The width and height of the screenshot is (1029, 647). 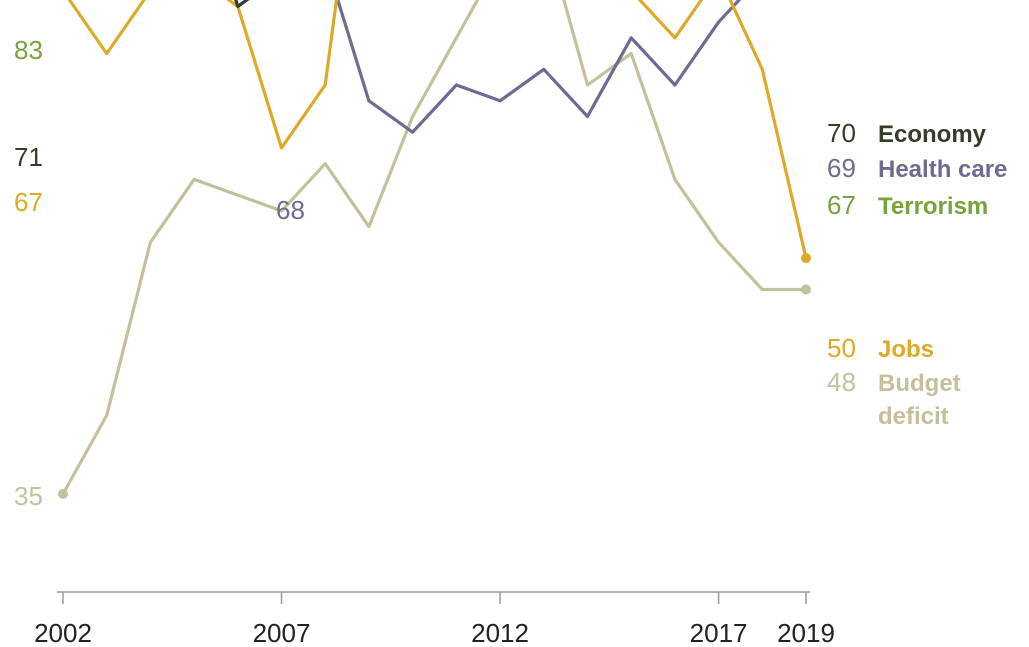 I want to click on series-line-economy, so click(x=242, y=4).